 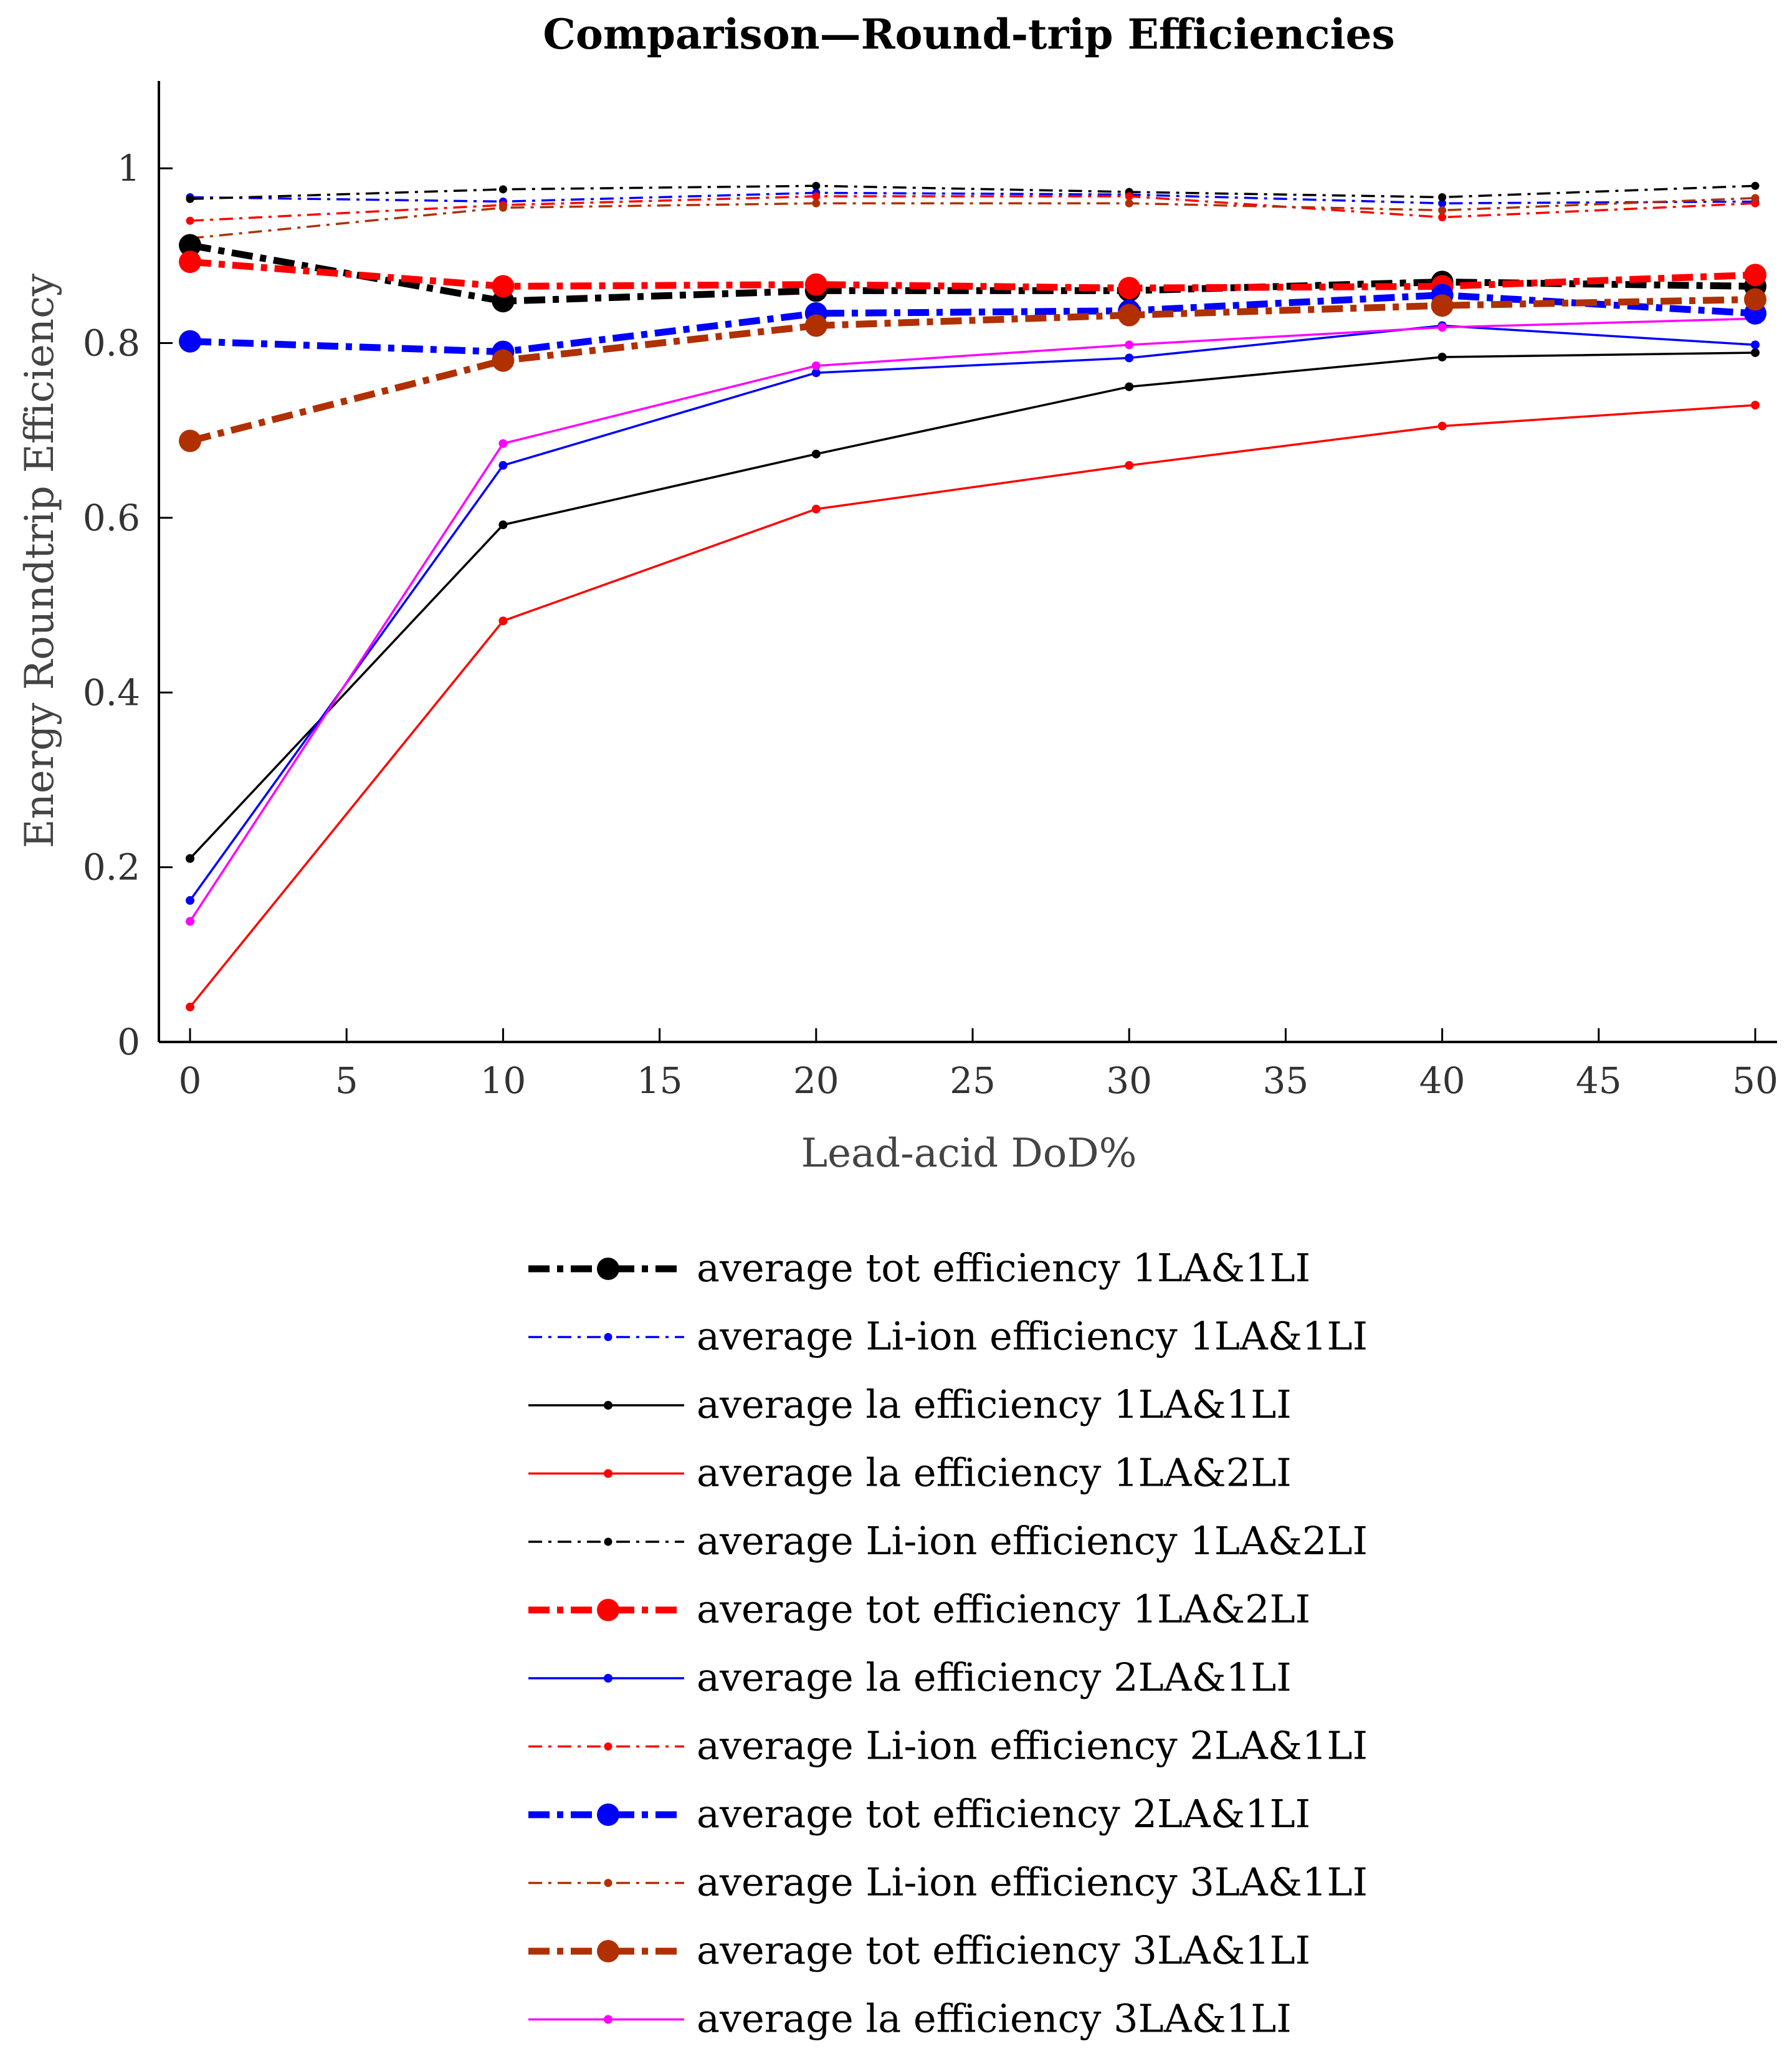 I want to click on legend-item: average Li-ion efficiency 1LA&2LI, so click(x=948, y=1541).